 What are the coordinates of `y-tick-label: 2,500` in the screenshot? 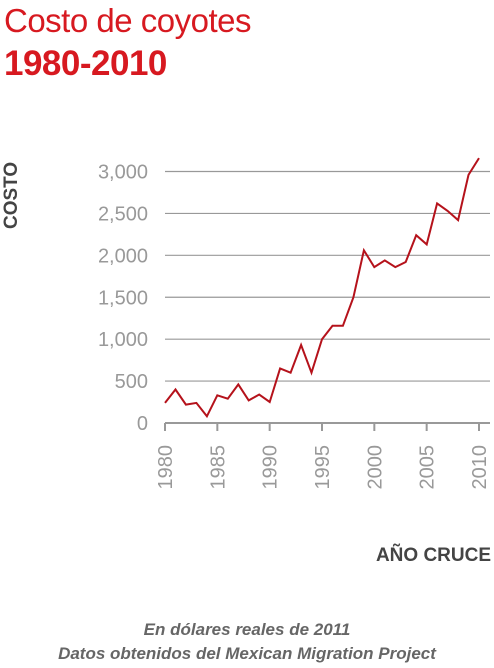 It's located at (123, 214).